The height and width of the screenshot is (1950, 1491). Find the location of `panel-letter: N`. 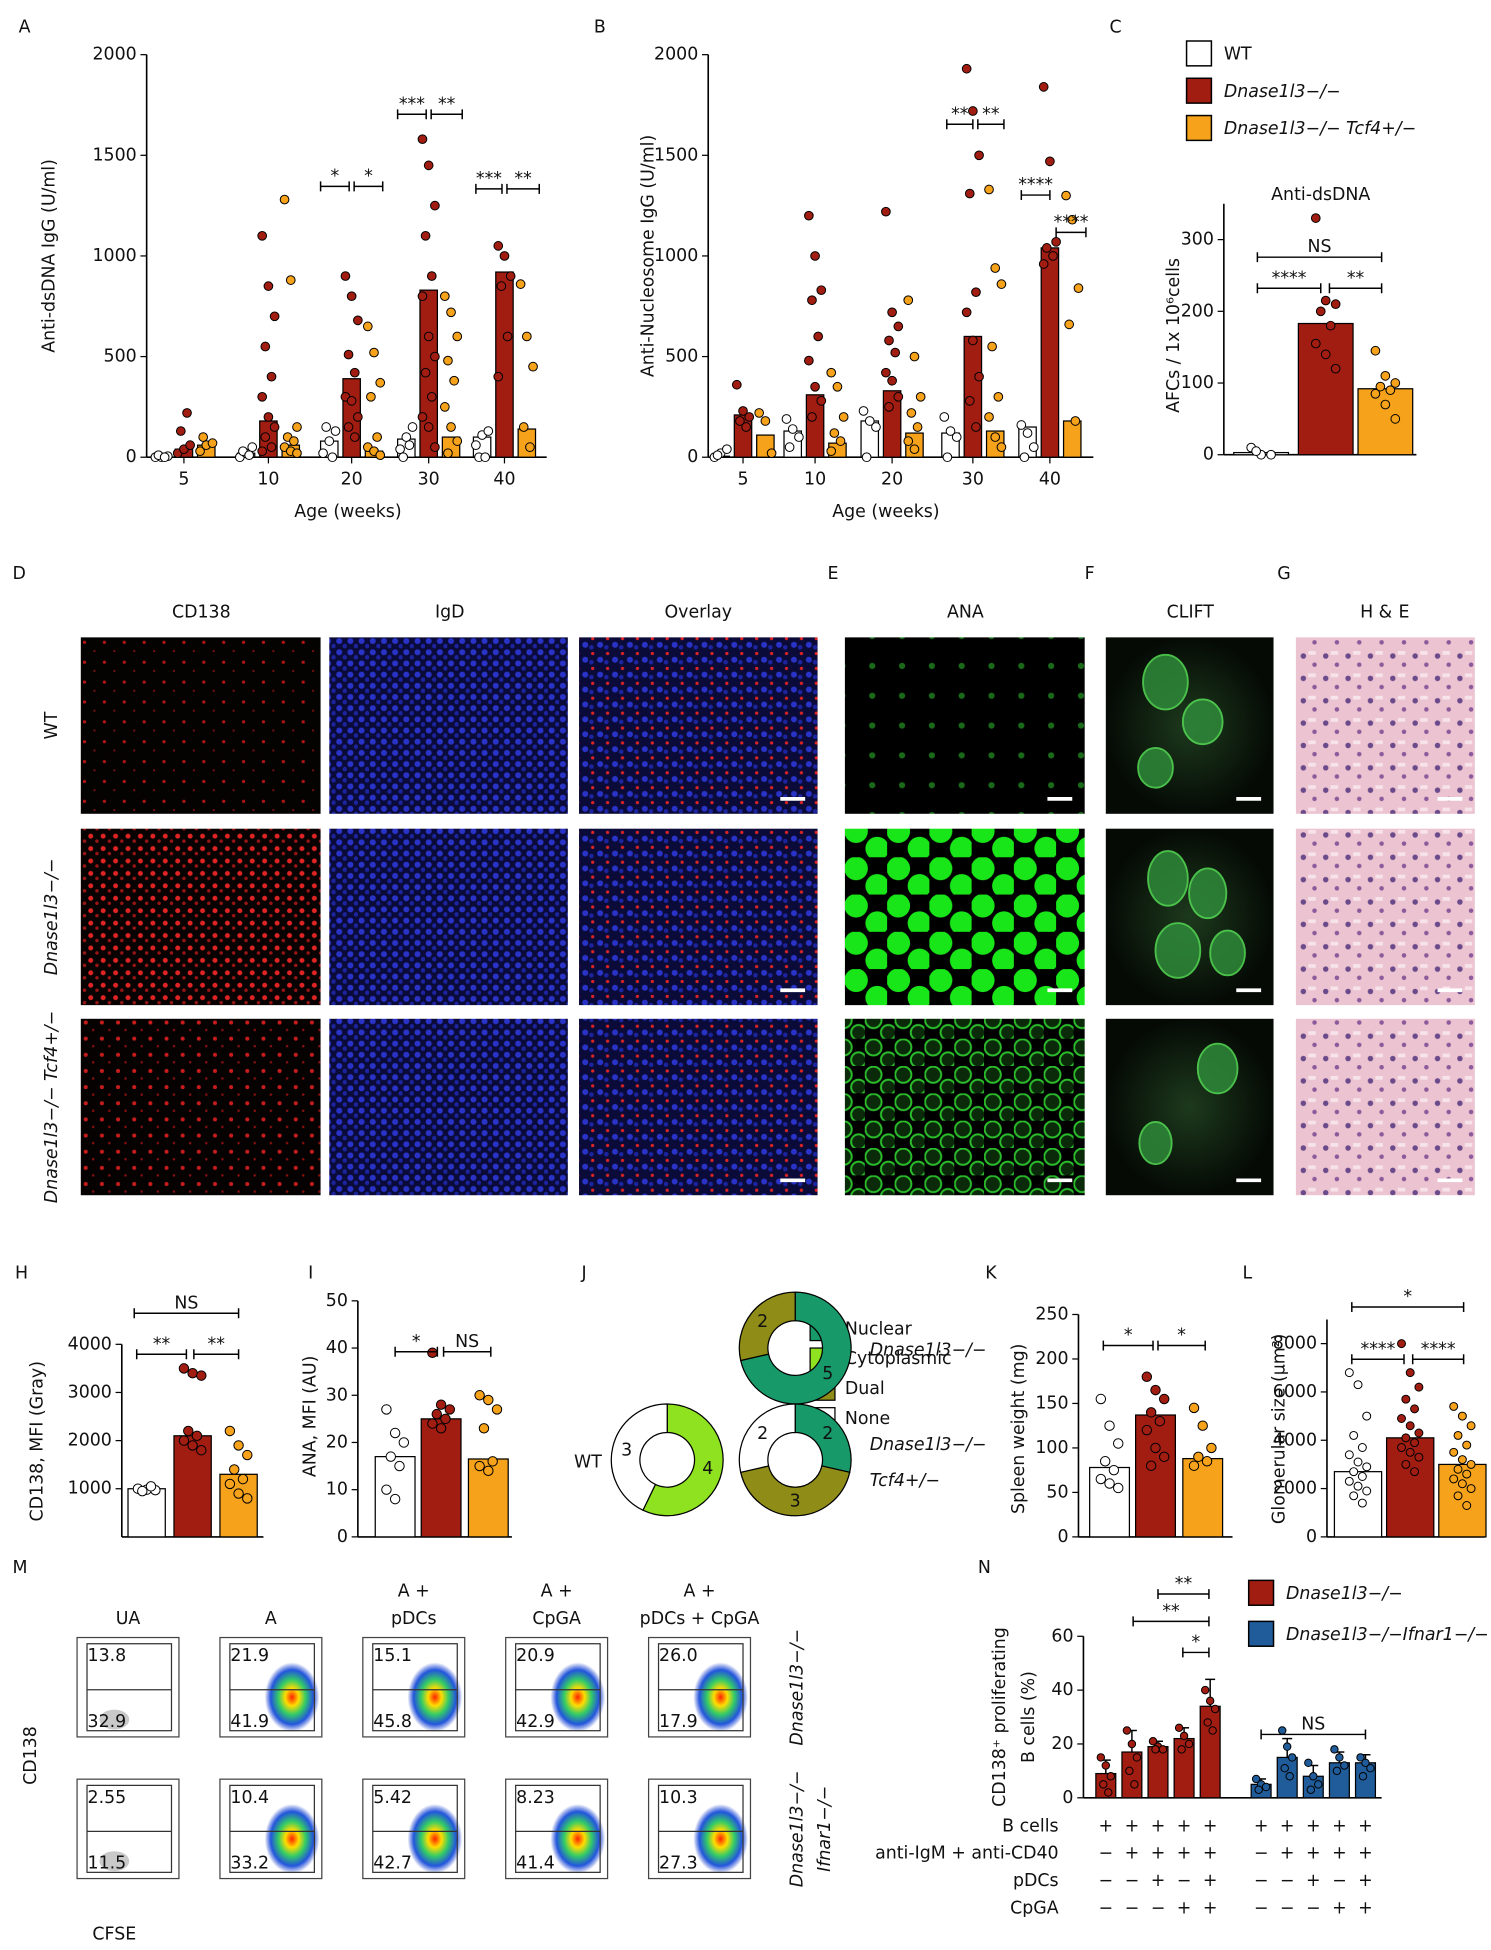

panel-letter: N is located at coordinates (984, 1568).